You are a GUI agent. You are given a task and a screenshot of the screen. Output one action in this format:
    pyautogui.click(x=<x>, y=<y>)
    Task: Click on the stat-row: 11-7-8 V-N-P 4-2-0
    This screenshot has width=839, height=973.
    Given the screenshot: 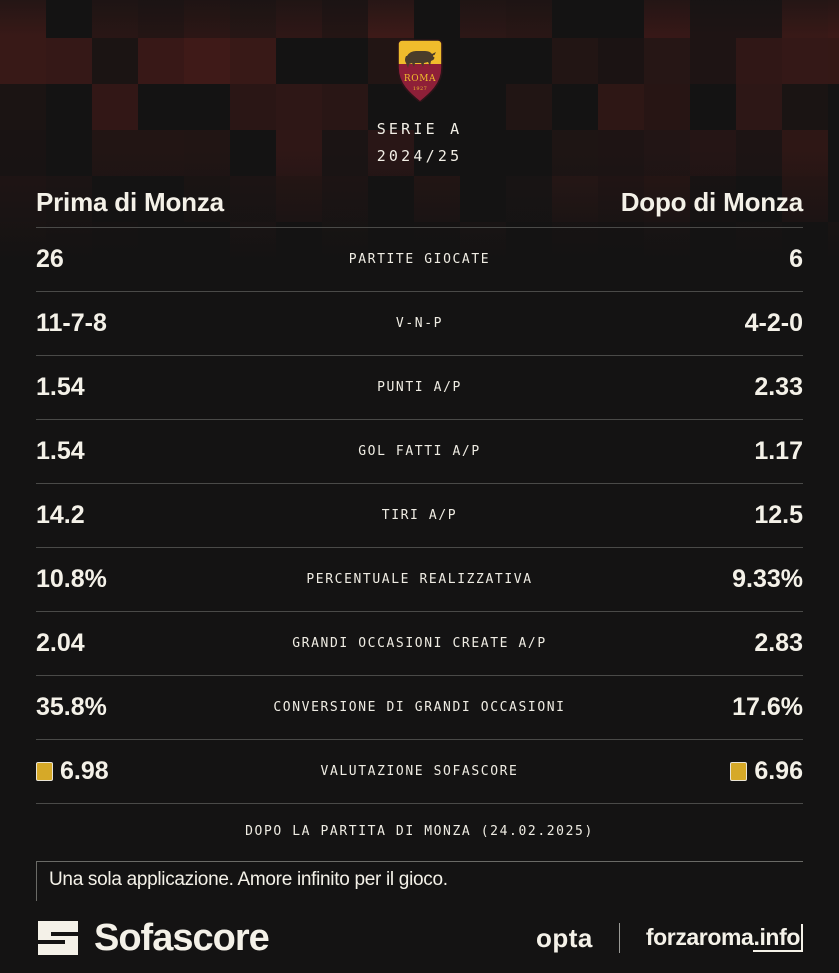 What is the action you would take?
    pyautogui.click(x=419, y=323)
    